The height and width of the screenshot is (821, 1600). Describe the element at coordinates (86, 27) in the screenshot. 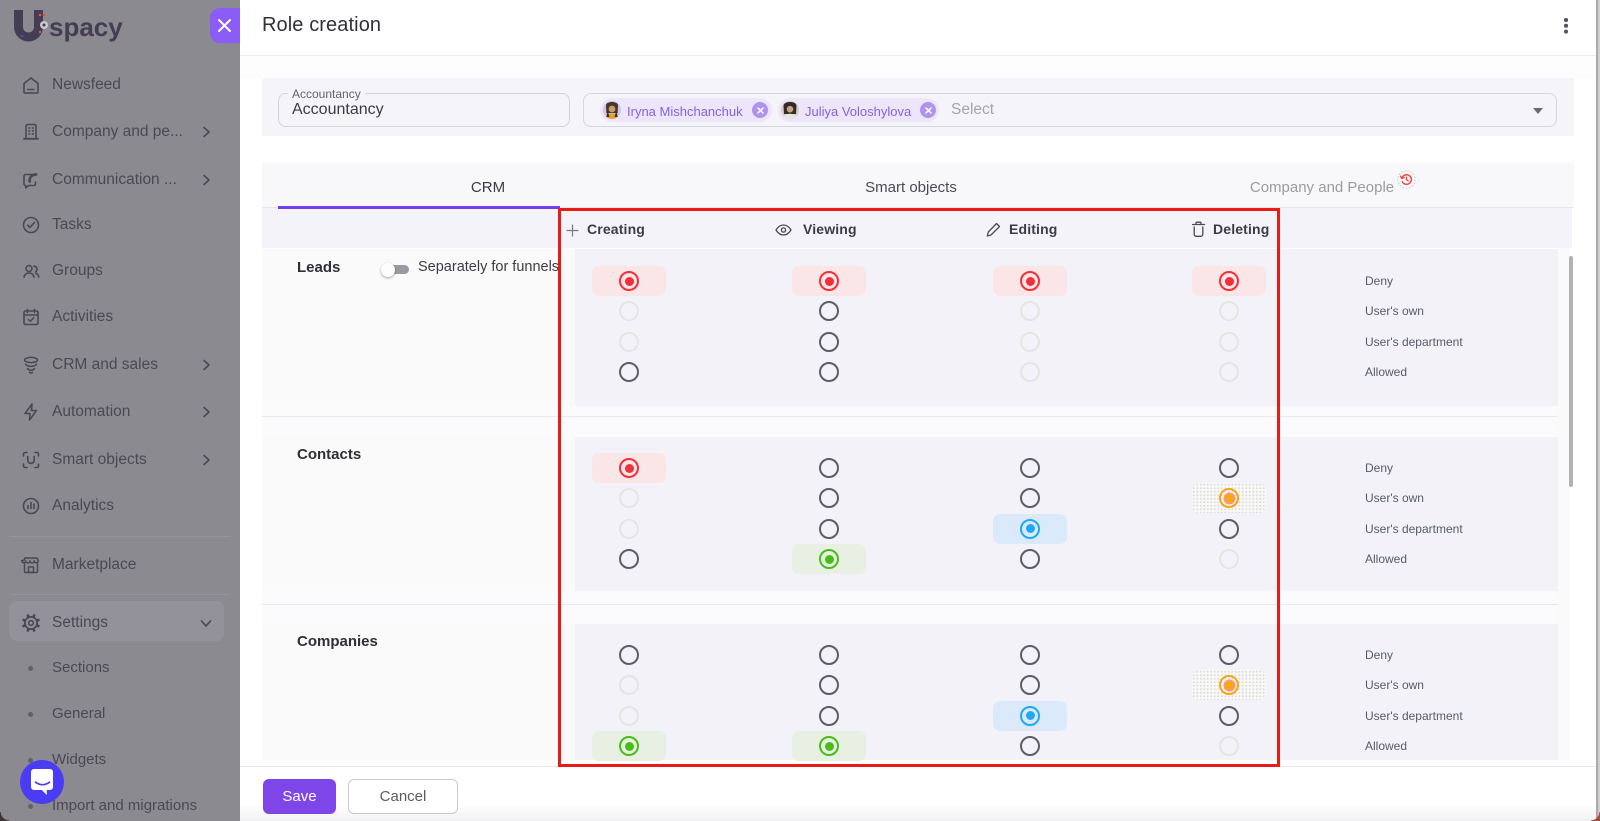

I see `svg-text: spacy` at that location.